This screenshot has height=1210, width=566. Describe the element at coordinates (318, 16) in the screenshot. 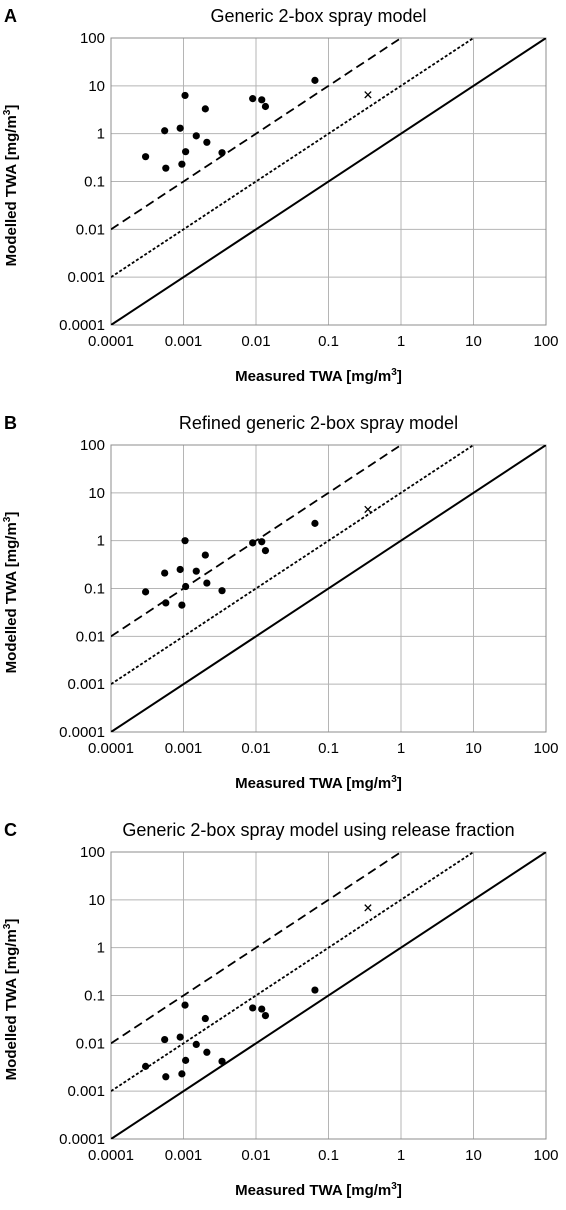

I see `chart-title: Generic 2-box spray model` at that location.